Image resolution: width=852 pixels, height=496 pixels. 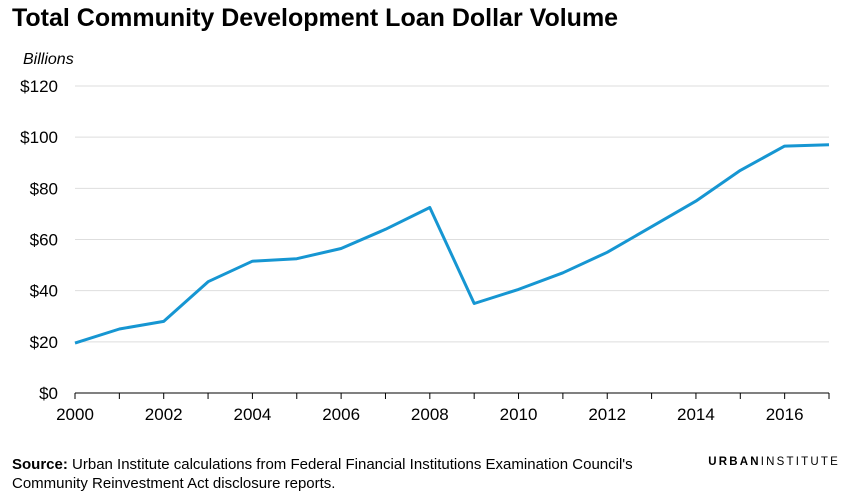 What do you see at coordinates (785, 414) in the screenshot?
I see `x-tick-label: 2016` at bounding box center [785, 414].